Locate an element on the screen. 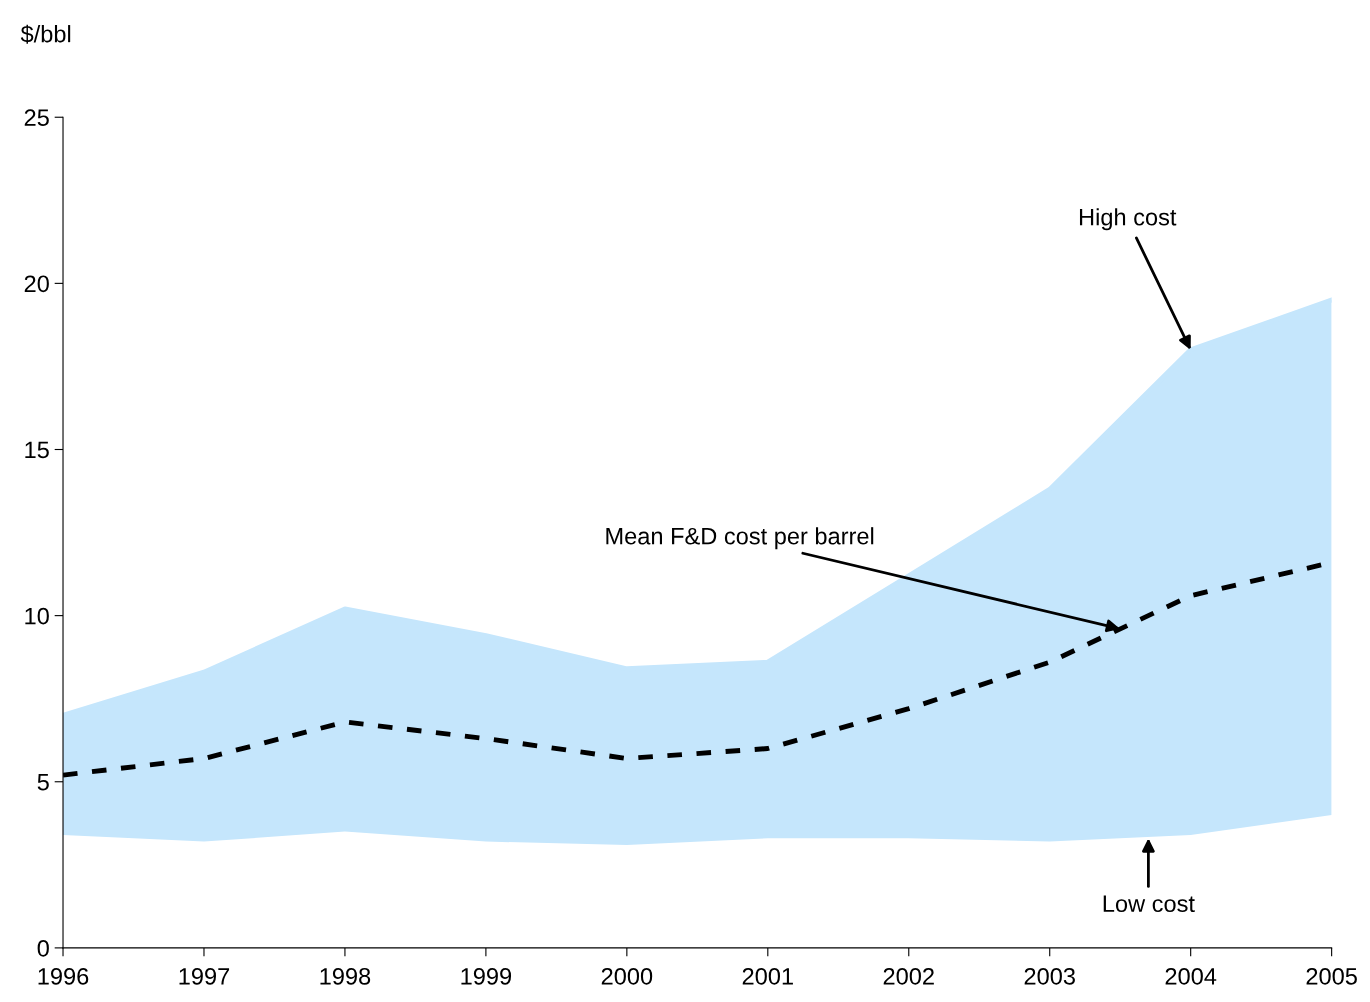 This screenshot has height=1002, width=1370. annotation: Mean F&D cost per barrel is located at coordinates (740, 538).